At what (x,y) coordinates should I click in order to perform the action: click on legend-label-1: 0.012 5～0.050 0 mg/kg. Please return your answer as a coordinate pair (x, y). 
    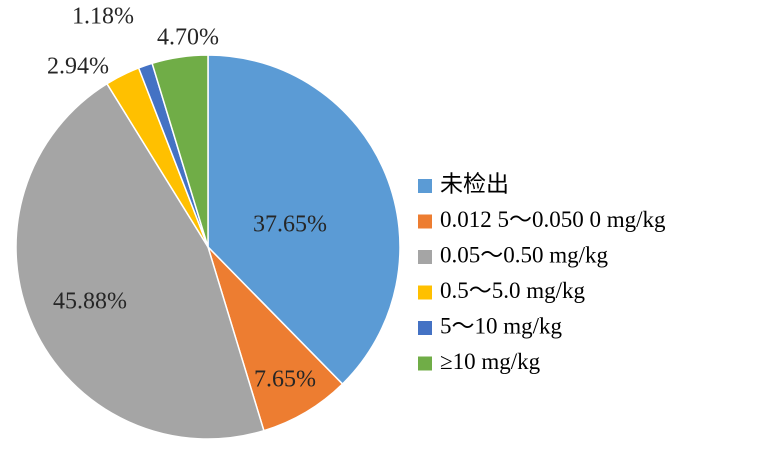
    Looking at the image, I should click on (553, 219).